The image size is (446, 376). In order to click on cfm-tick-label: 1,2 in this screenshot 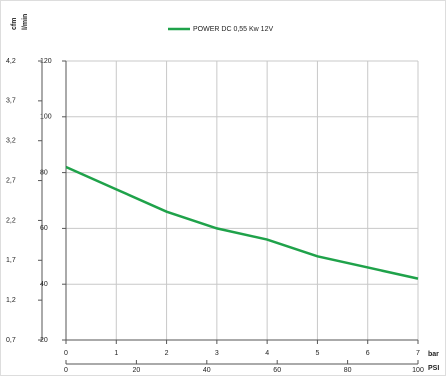, I will do `click(11, 300)`.